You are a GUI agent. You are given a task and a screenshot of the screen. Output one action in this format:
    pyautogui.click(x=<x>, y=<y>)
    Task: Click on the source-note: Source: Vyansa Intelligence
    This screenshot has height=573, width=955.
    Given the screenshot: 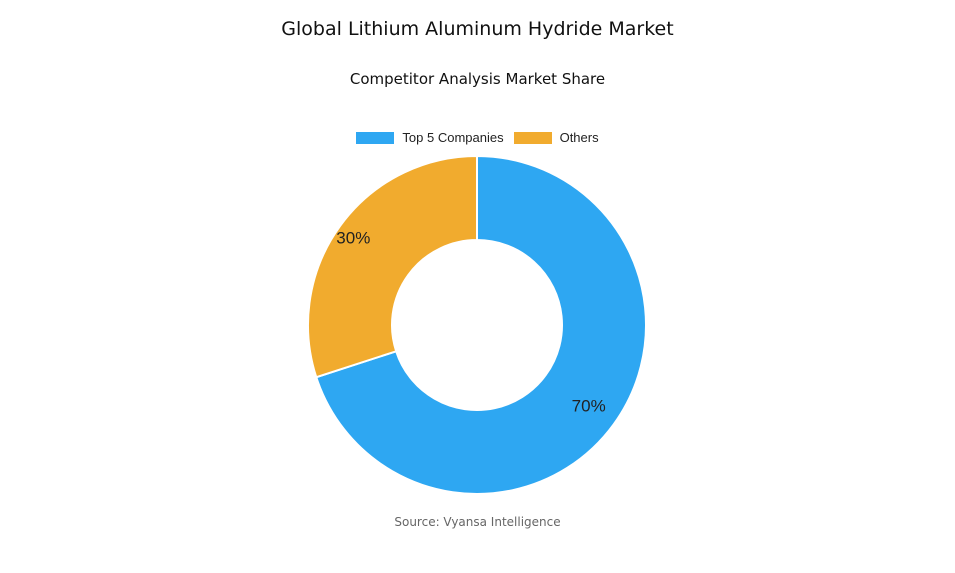 What is the action you would take?
    pyautogui.click(x=477, y=522)
    